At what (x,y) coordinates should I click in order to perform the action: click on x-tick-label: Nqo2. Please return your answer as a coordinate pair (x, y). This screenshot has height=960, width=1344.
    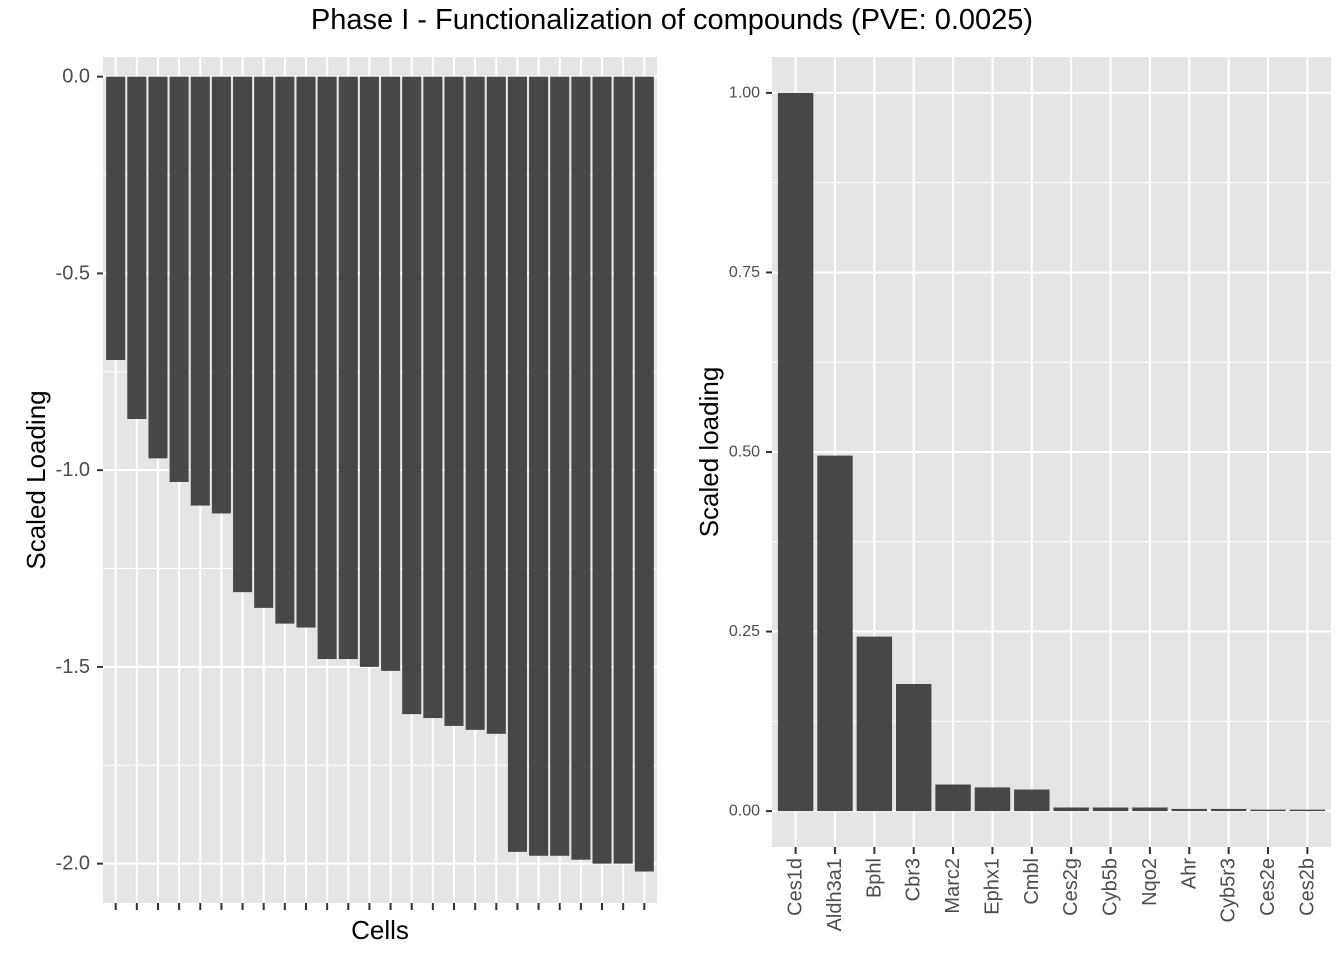
    Looking at the image, I should click on (1150, 882).